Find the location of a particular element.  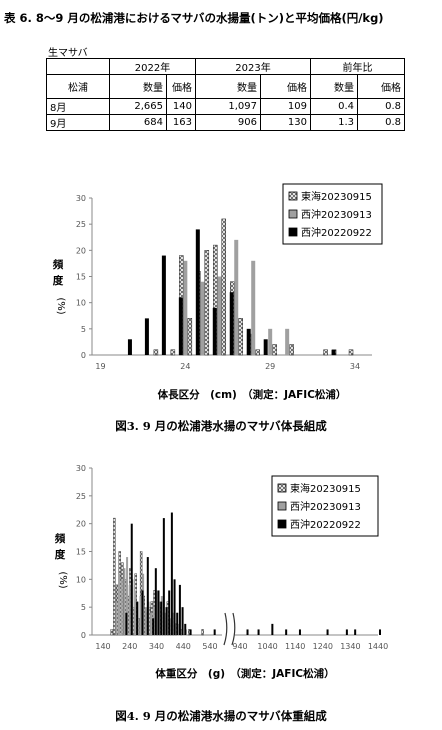

cell: 1.3 is located at coordinates (334, 122).